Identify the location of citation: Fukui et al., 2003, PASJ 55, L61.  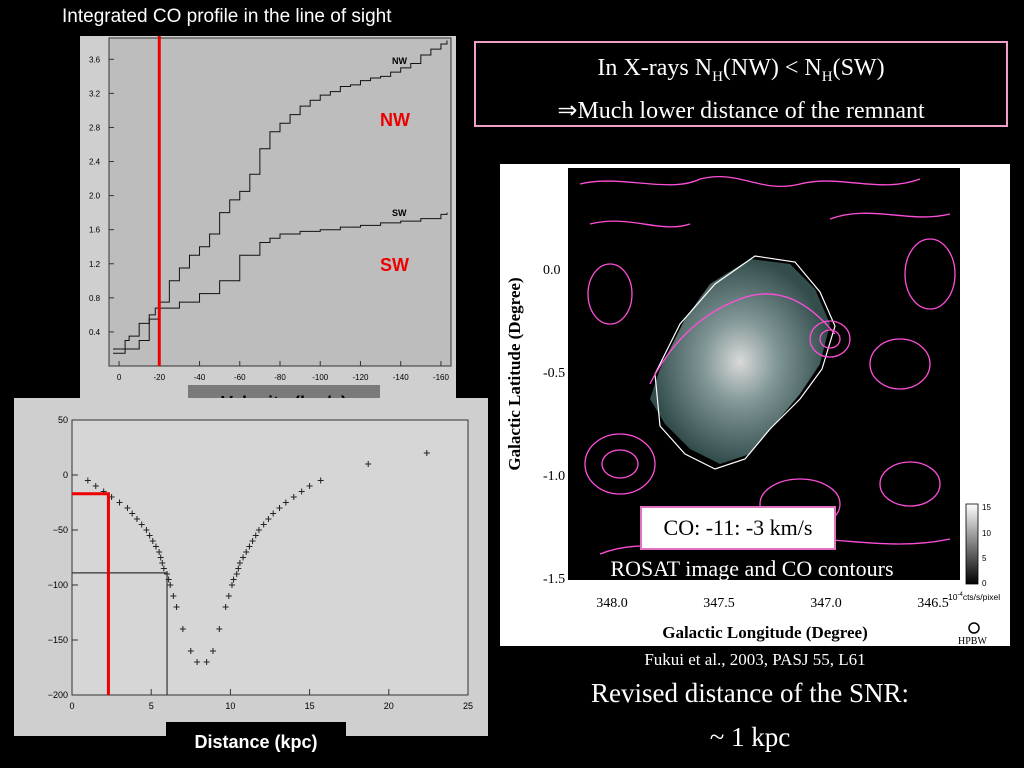
(755, 659).